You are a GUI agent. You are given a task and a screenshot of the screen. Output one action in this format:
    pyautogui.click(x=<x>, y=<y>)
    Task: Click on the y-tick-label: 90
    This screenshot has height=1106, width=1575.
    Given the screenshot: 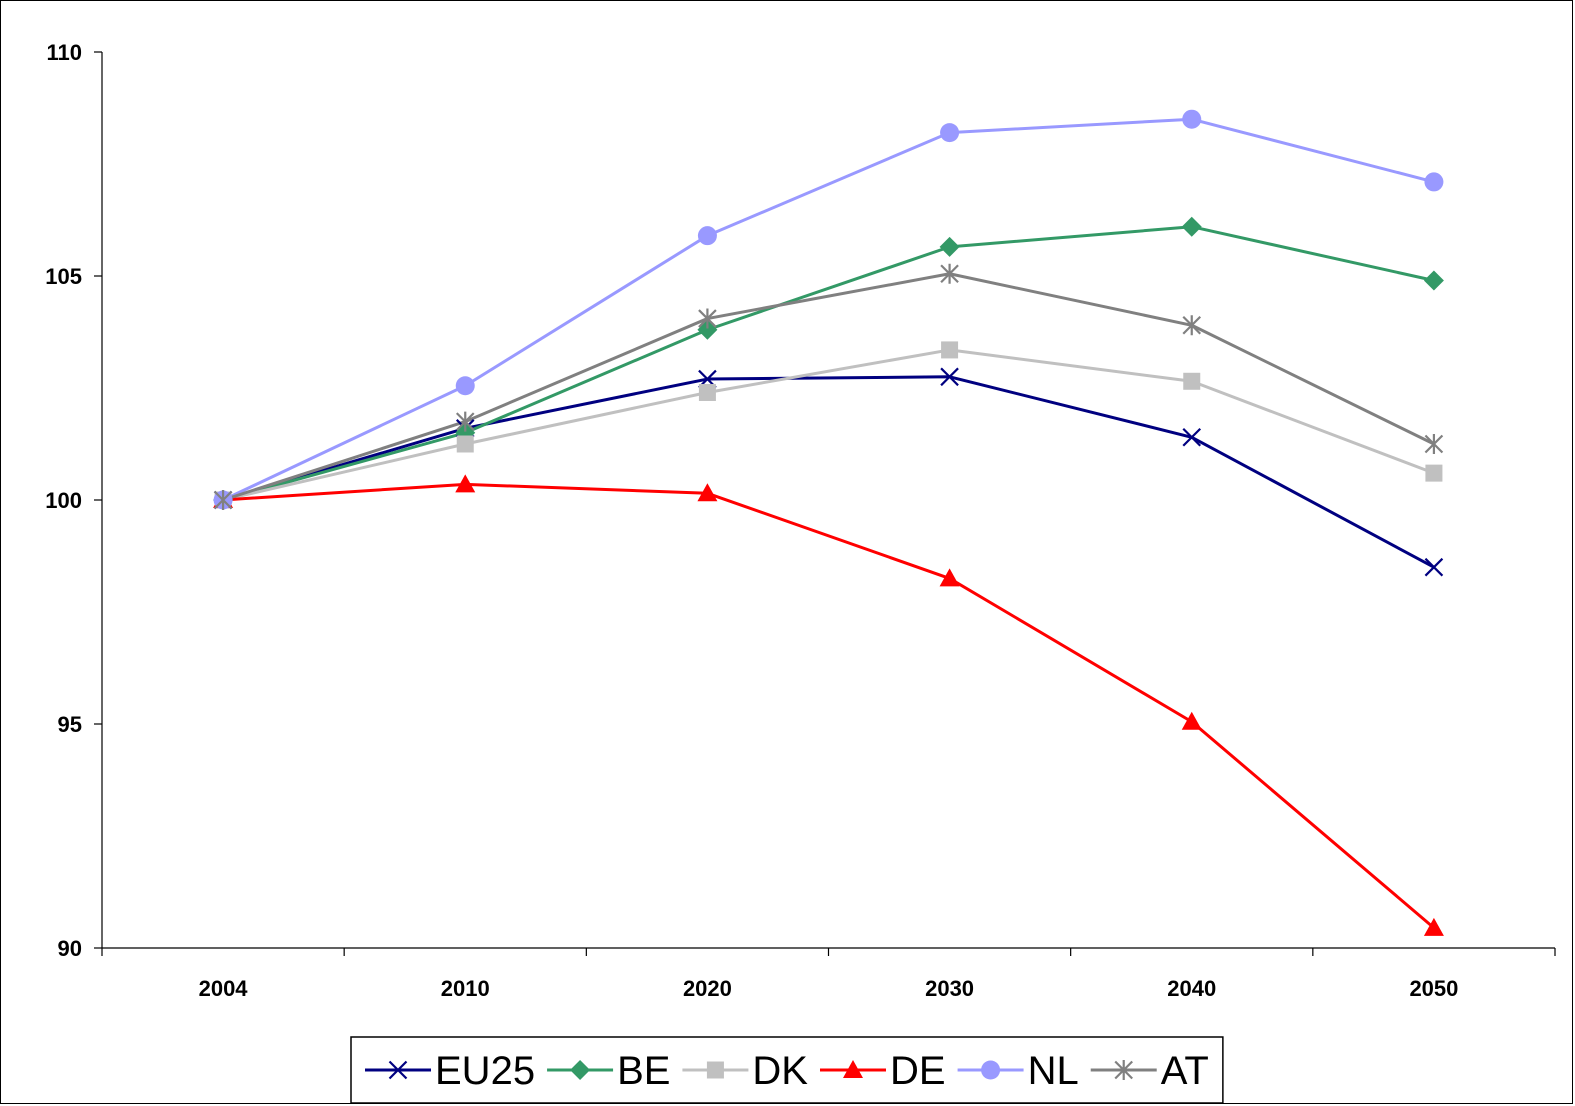 What is the action you would take?
    pyautogui.click(x=70, y=948)
    